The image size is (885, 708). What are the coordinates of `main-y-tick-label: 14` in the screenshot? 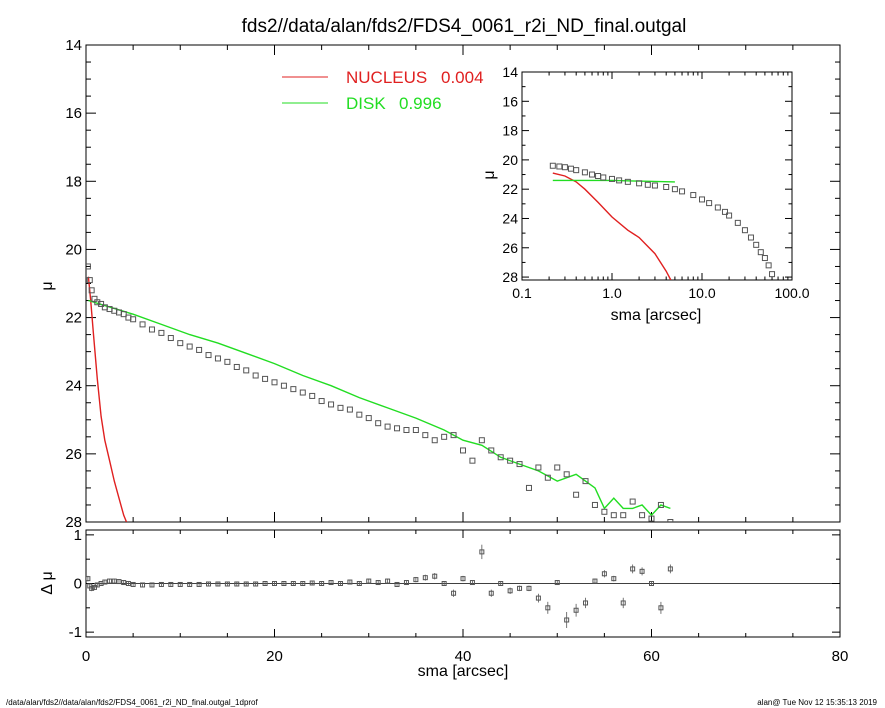 It's located at (73, 45).